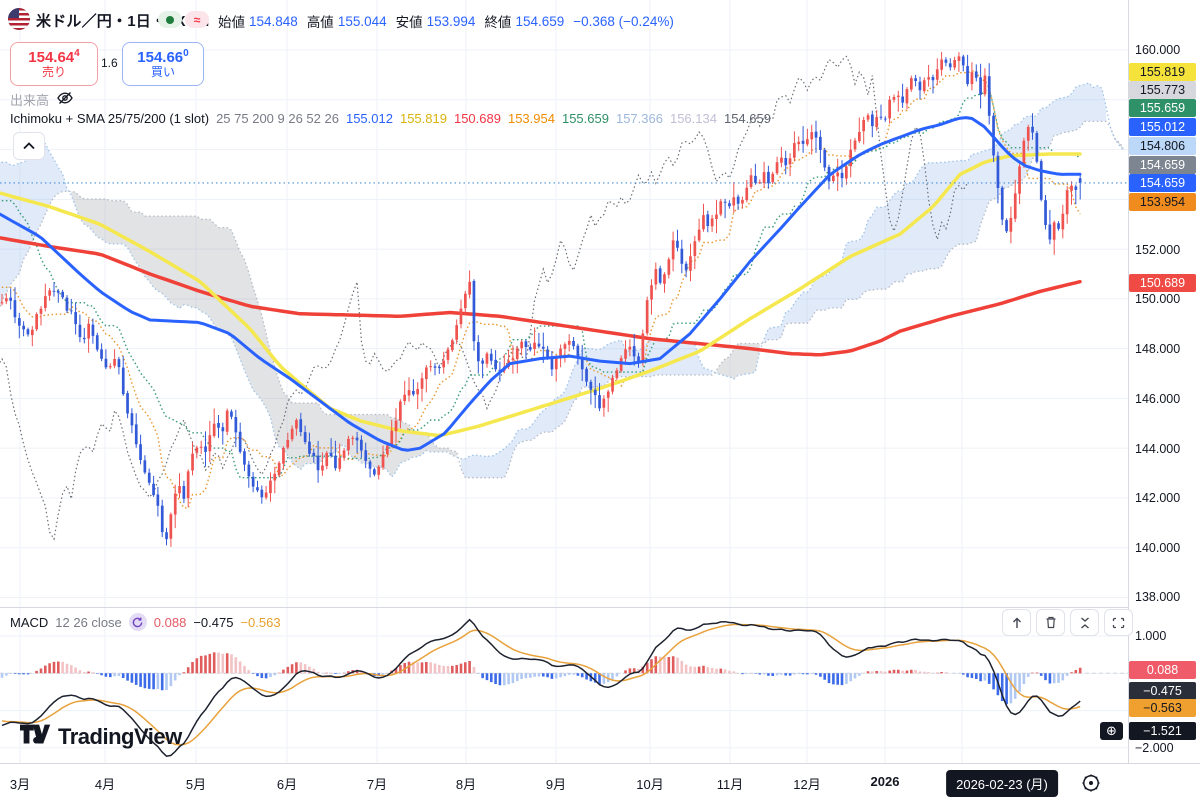 The height and width of the screenshot is (801, 1200). I want to click on price-label-badge: −0.563, so click(1162, 708).